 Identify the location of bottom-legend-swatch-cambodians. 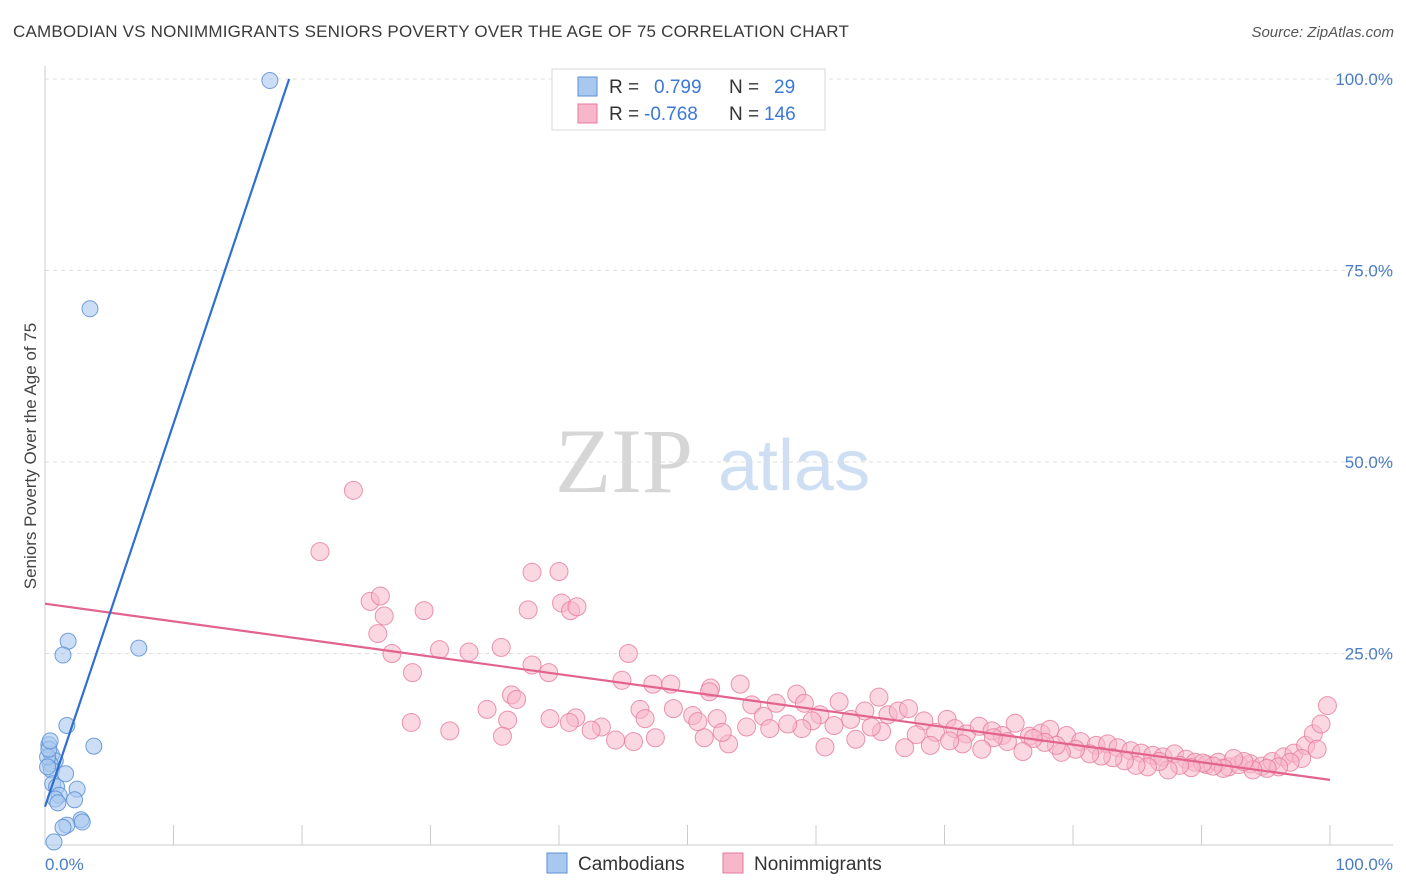
(557, 863).